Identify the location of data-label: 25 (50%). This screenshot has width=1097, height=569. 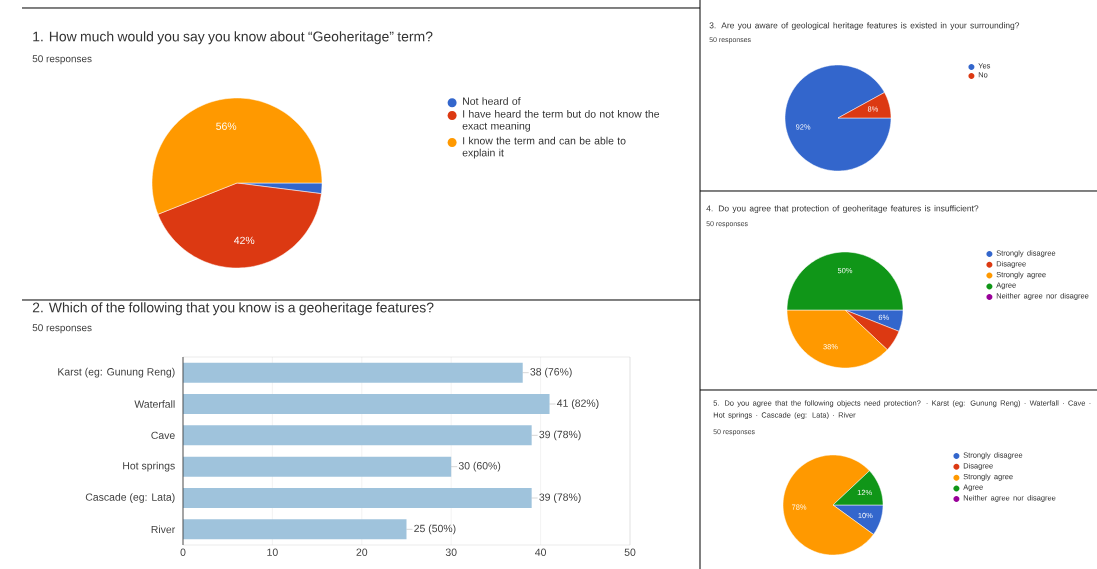
(435, 529).